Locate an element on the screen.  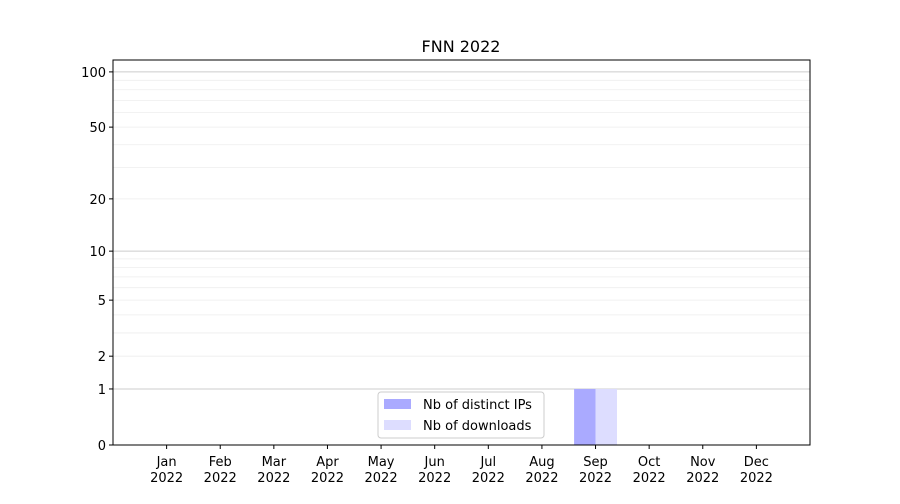
legend-frame is located at coordinates (461, 415).